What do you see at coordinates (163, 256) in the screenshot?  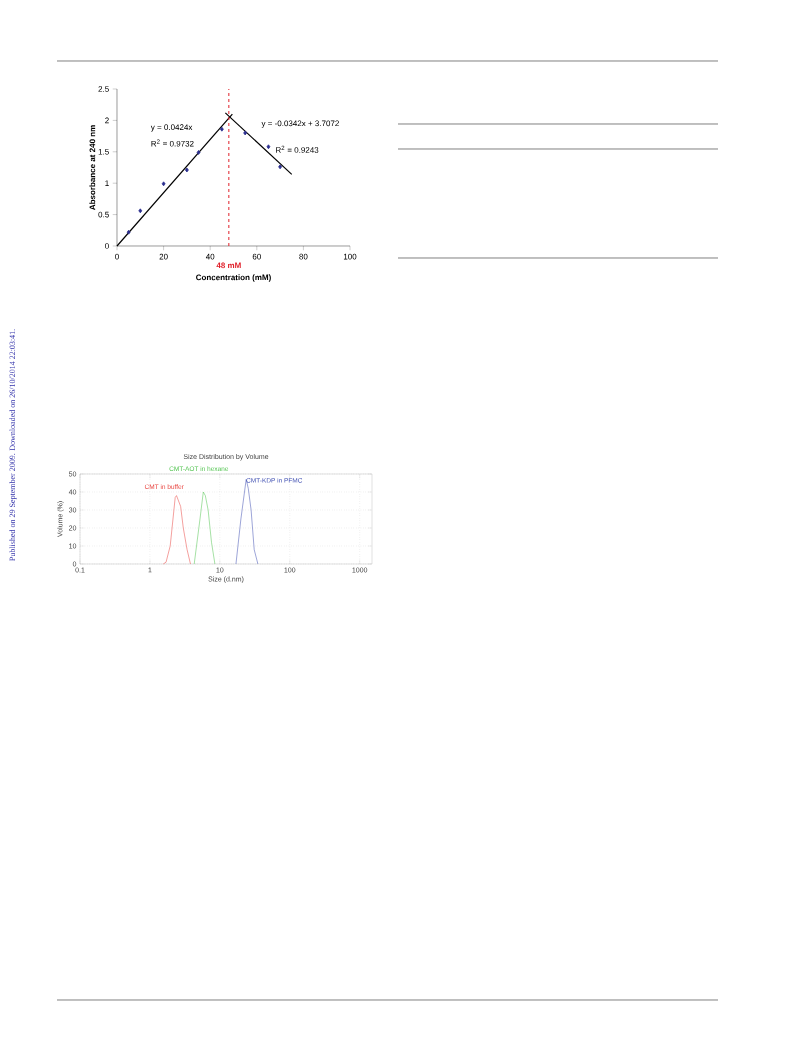 I see `x-tick-label: 20` at bounding box center [163, 256].